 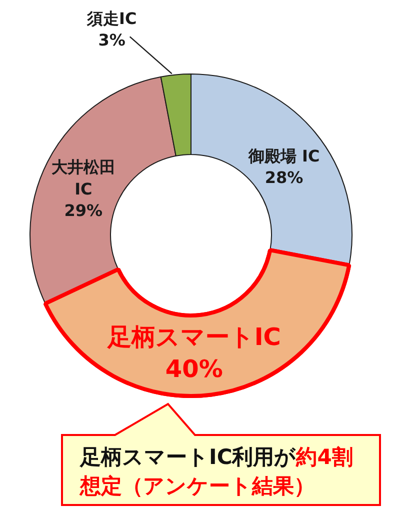 What do you see at coordinates (194, 369) in the screenshot?
I see `data-label: 40%` at bounding box center [194, 369].